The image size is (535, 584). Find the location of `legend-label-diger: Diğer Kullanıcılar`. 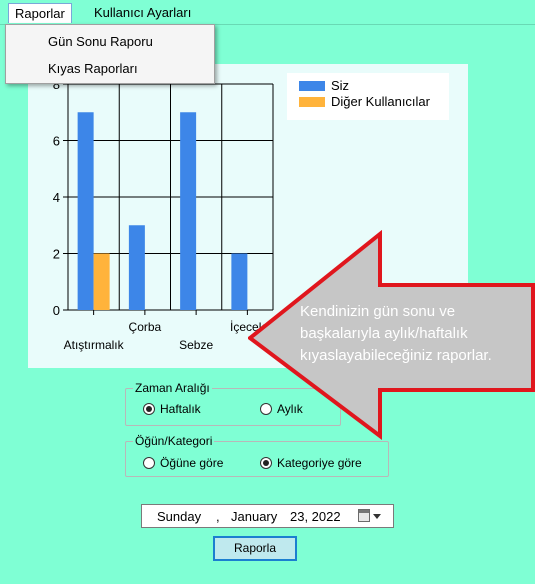

legend-label-diger: Diğer Kullanıcılar is located at coordinates (380, 101).